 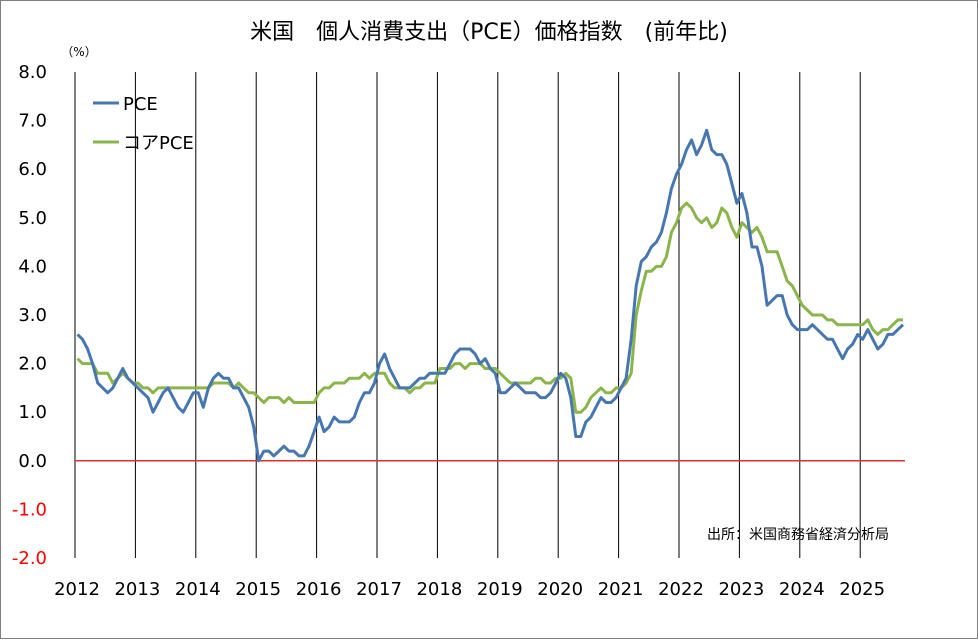 What do you see at coordinates (143, 124) in the screenshot?
I see `legend: PCE コアPCE` at bounding box center [143, 124].